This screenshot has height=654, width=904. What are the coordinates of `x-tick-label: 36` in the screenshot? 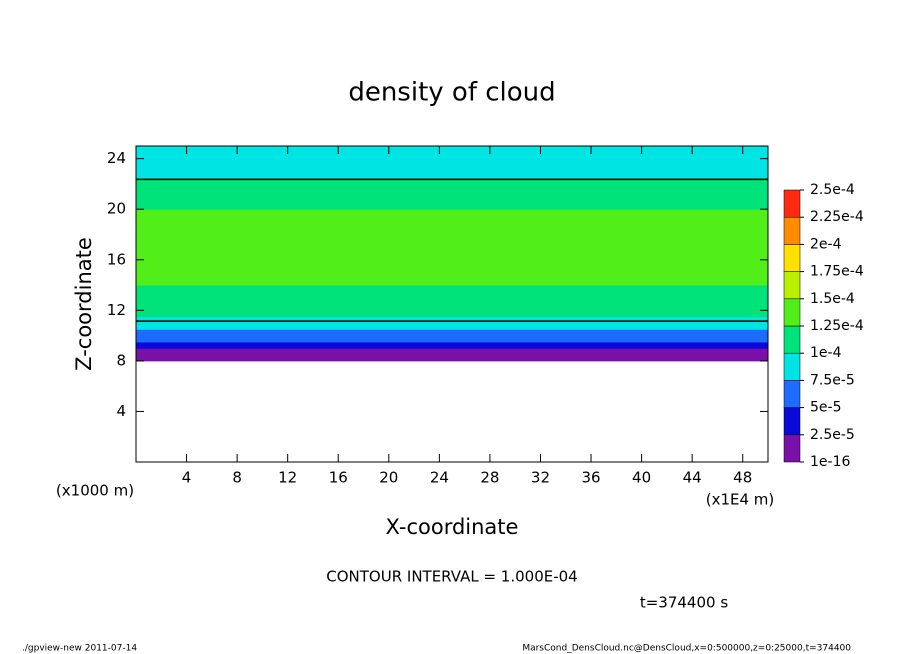 It's located at (590, 478).